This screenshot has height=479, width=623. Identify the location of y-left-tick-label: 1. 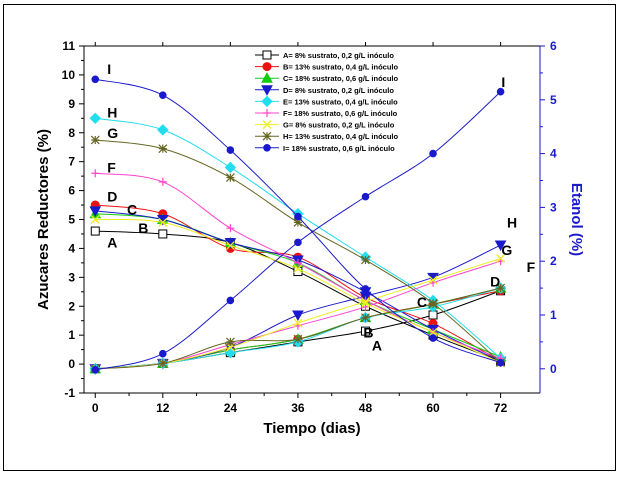
(71, 335).